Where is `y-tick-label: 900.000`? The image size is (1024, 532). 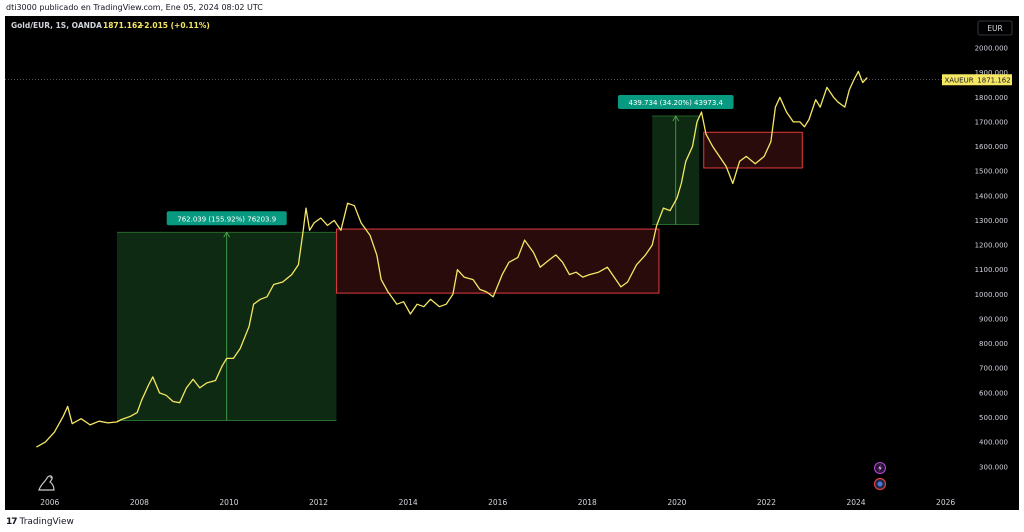
y-tick-label: 900.000 is located at coordinates (993, 319).